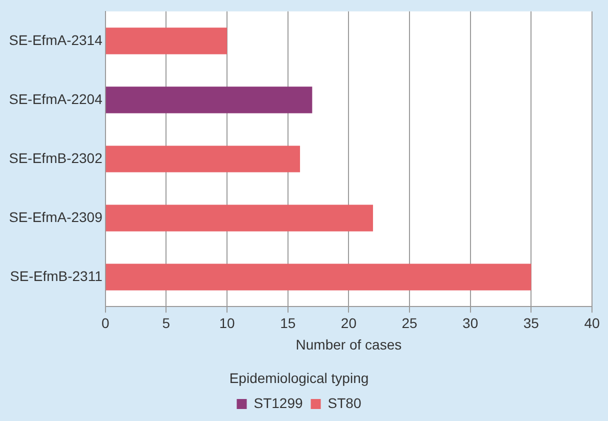 This screenshot has width=608, height=421. I want to click on legend-title: Epidemiological typing, so click(299, 378).